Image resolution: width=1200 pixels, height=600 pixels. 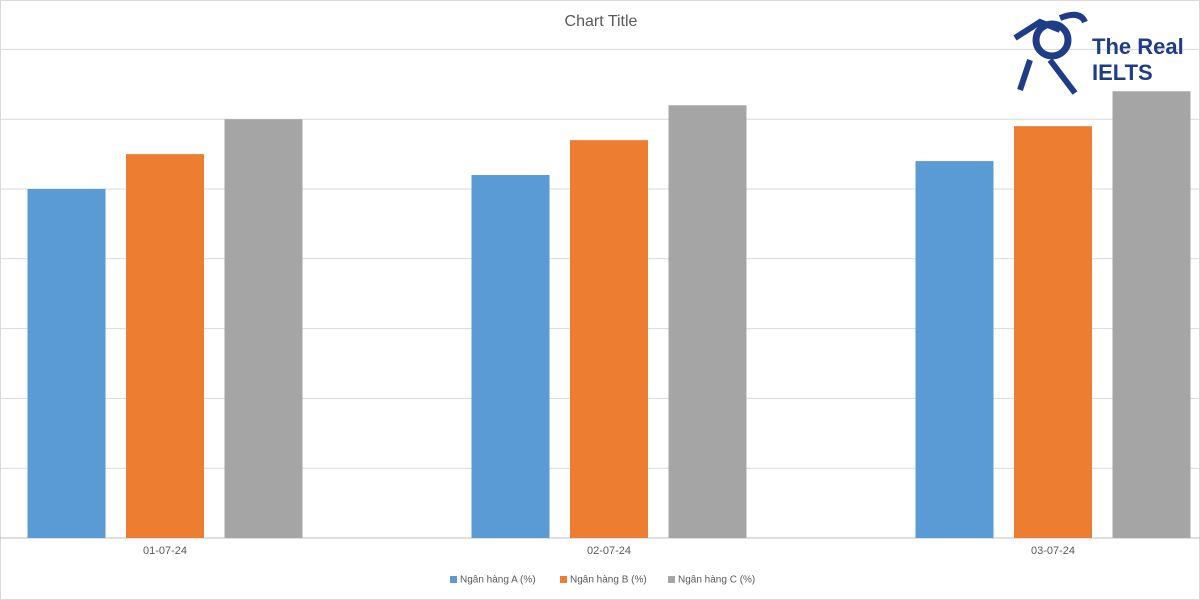 I want to click on x-tick-label: 02-07-24, so click(x=609, y=551).